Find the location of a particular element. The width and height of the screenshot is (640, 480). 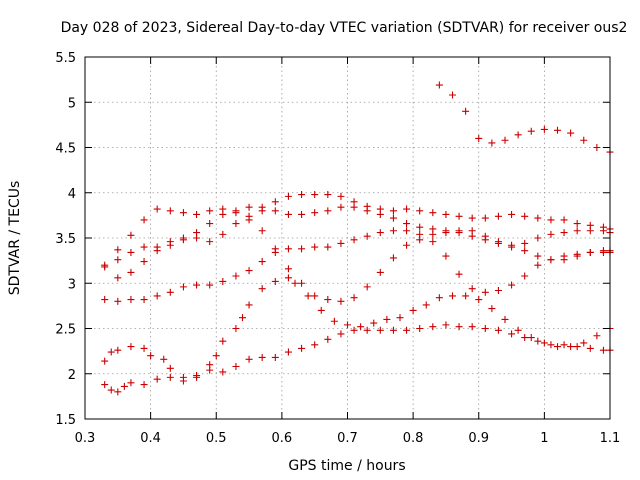

series-trace-a is located at coordinates (524, 118).